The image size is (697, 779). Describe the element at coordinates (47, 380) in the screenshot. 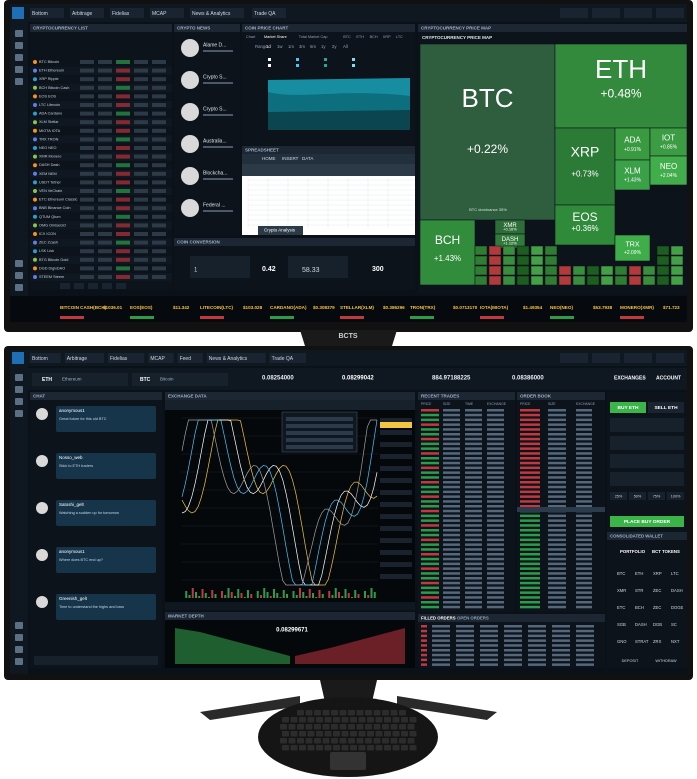

I see `pair-base: ETH` at that location.